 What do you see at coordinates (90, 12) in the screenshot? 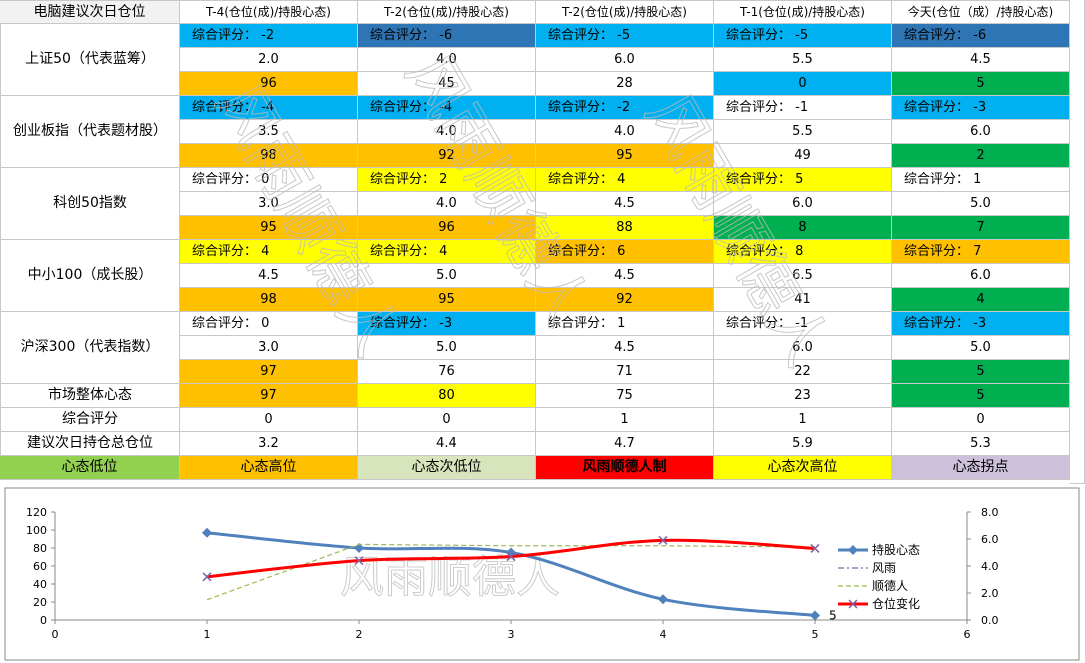
I see `cell: 电脑建议次日仓位` at bounding box center [90, 12].